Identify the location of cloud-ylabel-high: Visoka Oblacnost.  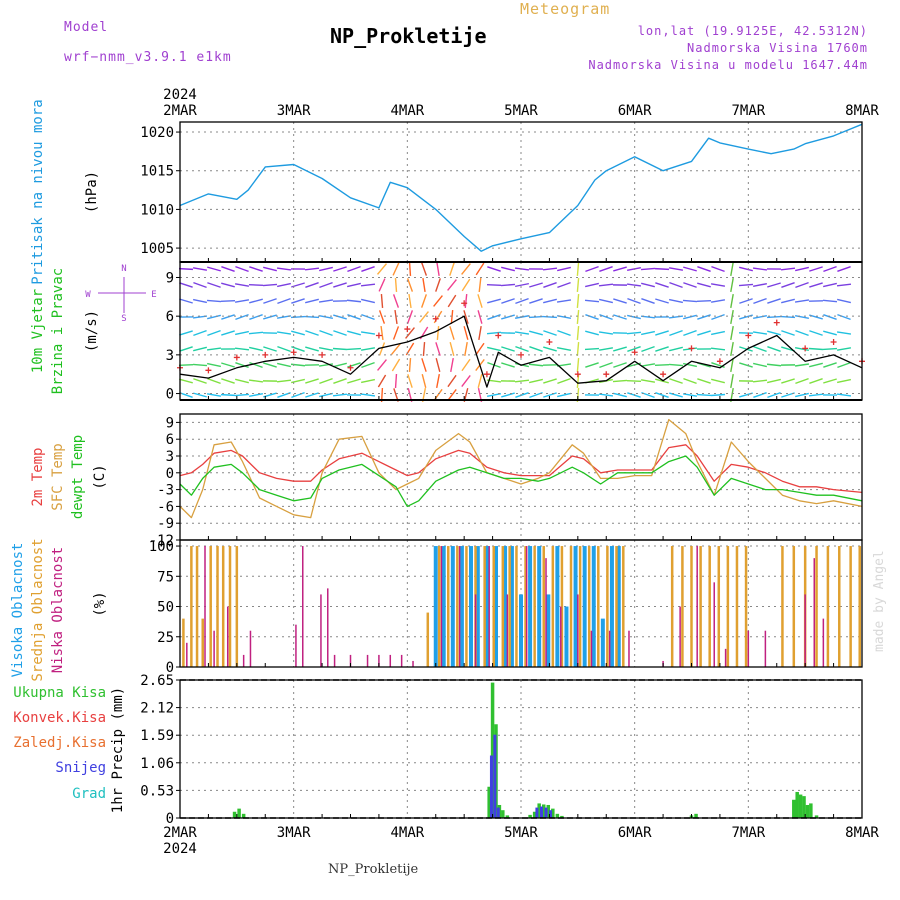
(18, 610).